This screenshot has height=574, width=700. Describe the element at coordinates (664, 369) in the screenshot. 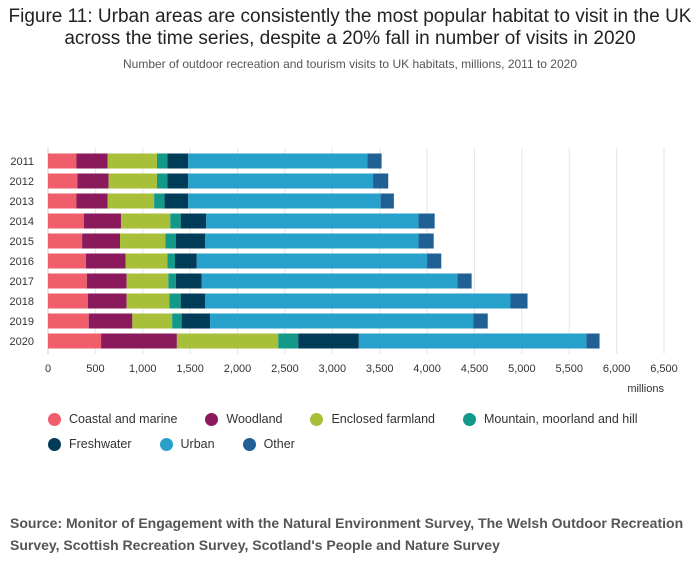

I see `x-tick-label: 6,500` at that location.